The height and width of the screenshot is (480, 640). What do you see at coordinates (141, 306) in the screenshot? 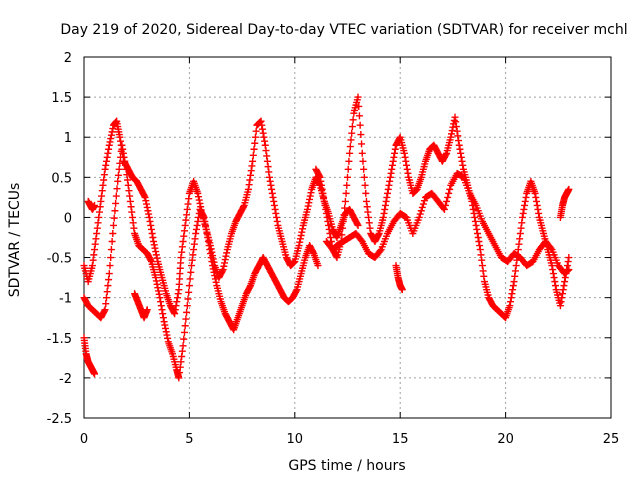
I see `data-series` at bounding box center [141, 306].